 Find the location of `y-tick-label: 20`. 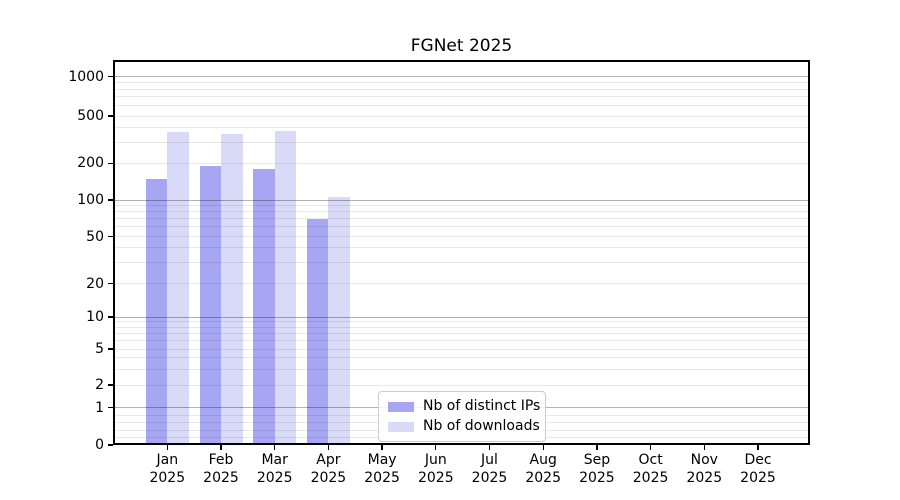

y-tick-label: 20 is located at coordinates (95, 283).